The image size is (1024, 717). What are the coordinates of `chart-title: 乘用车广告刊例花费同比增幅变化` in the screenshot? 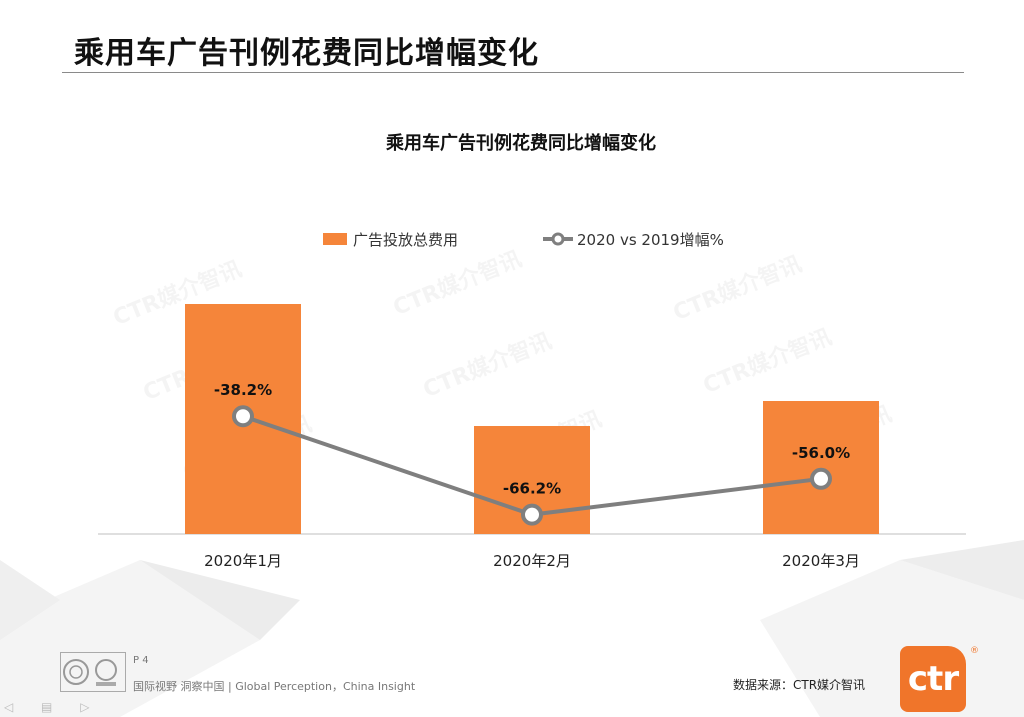 It's located at (520, 143).